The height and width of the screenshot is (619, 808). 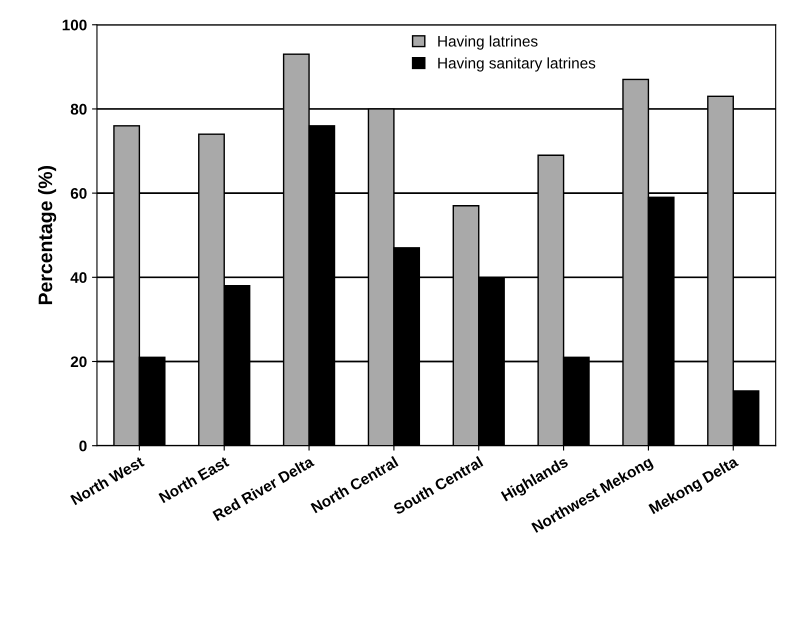 I want to click on y-tick-label: 0, so click(x=83, y=446).